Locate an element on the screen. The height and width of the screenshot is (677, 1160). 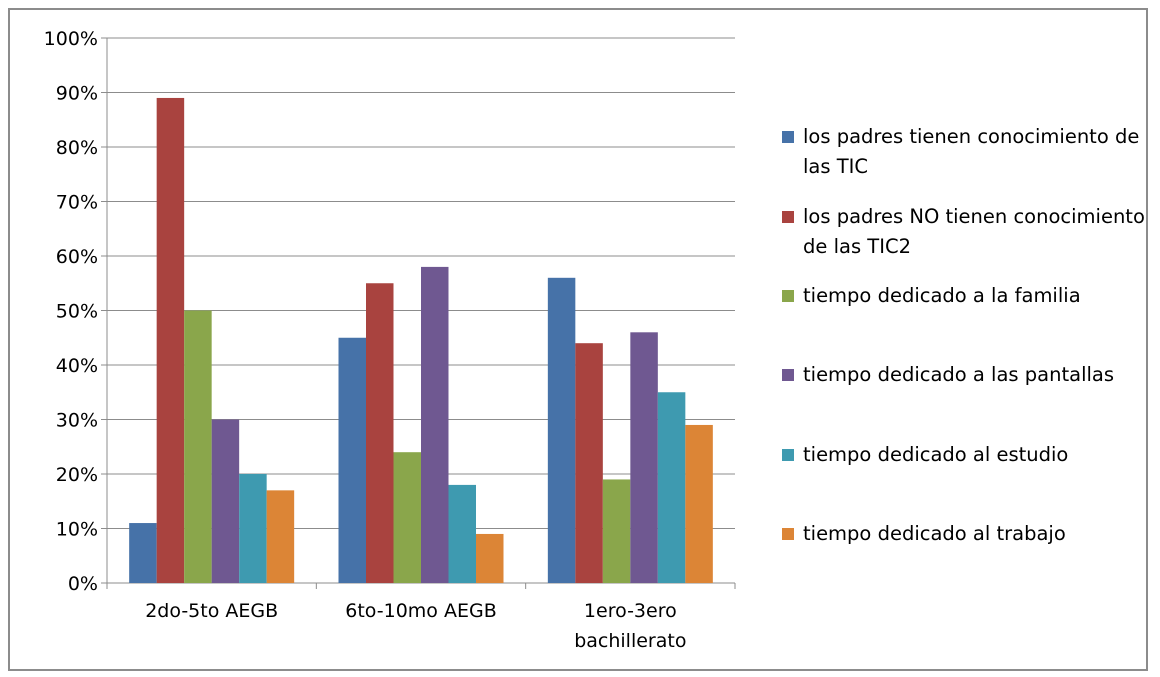
legend-item: tiempo dedicado a las pantallas is located at coordinates (971, 375).